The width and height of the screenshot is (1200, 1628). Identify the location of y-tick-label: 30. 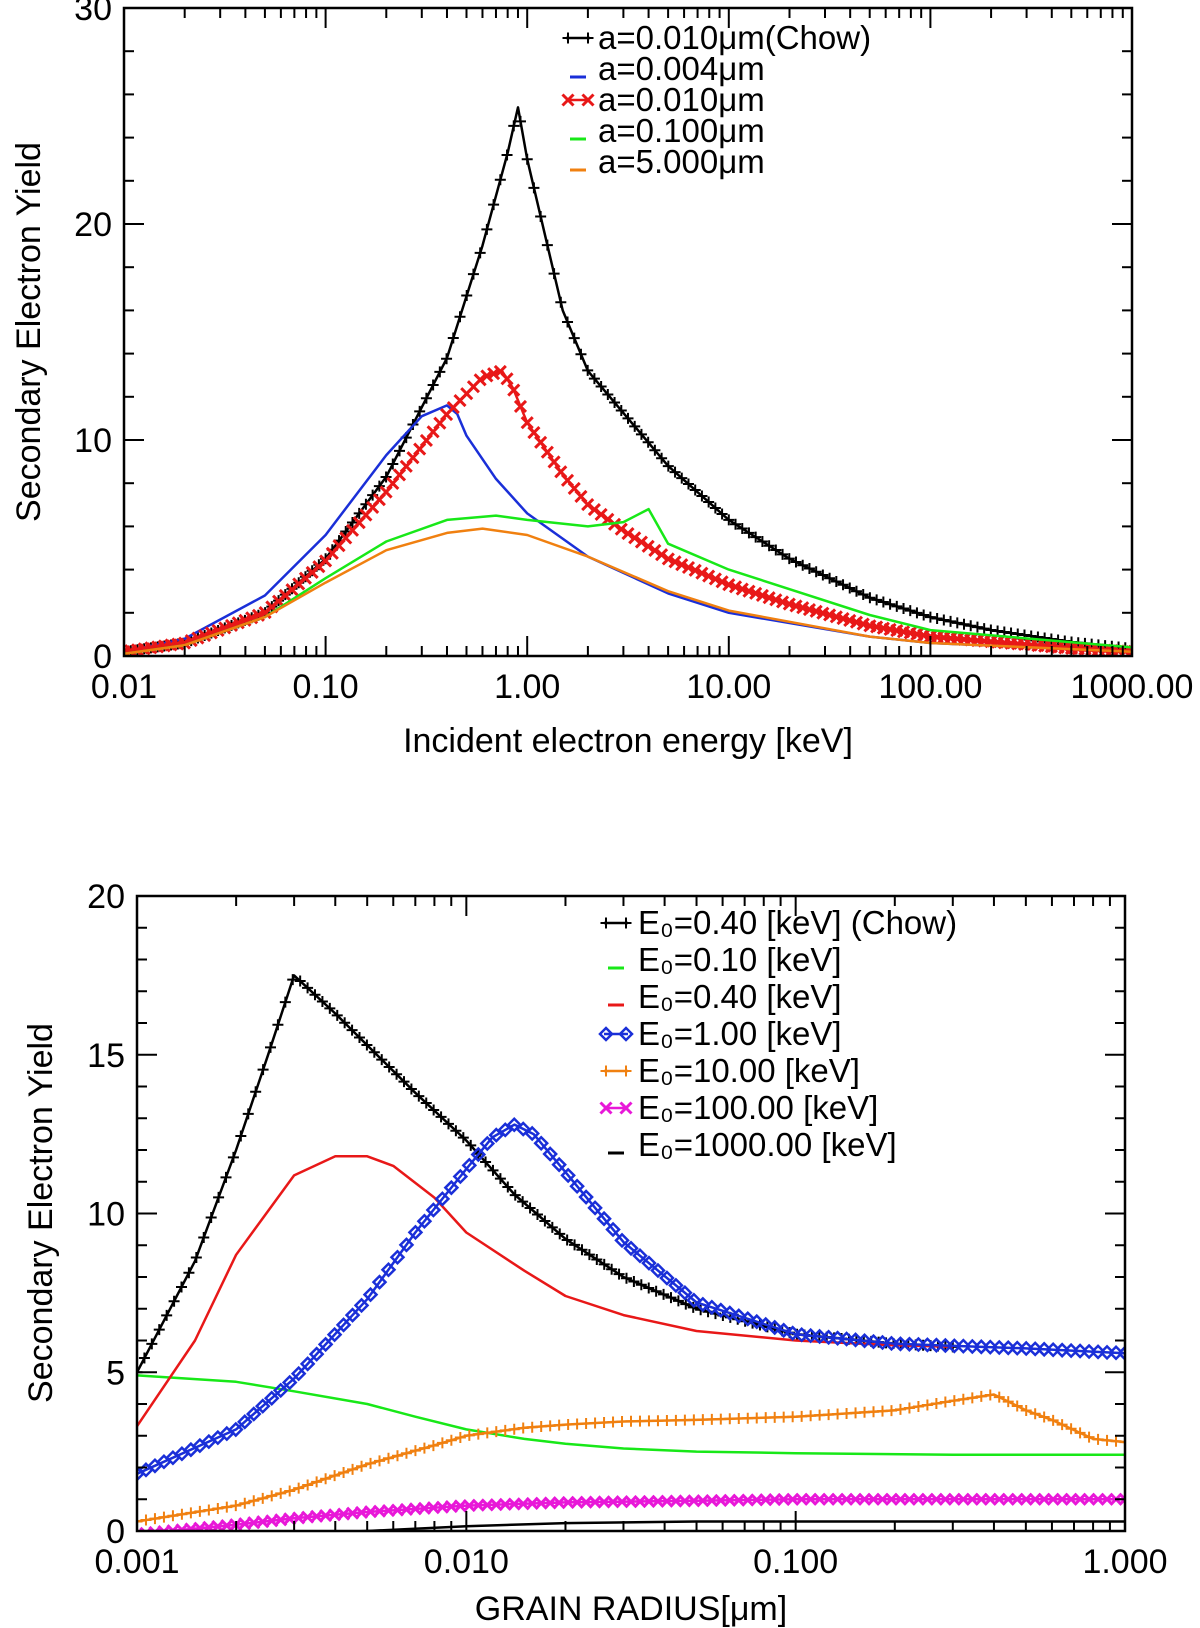
(93, 14).